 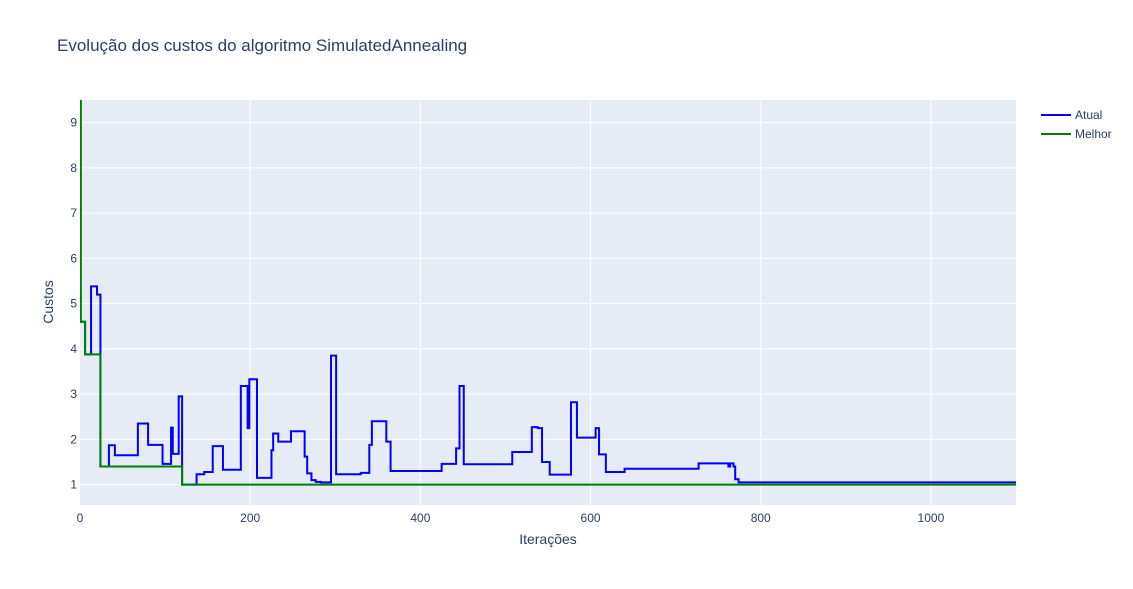 What do you see at coordinates (73, 439) in the screenshot?
I see `y-tick-label: 2` at bounding box center [73, 439].